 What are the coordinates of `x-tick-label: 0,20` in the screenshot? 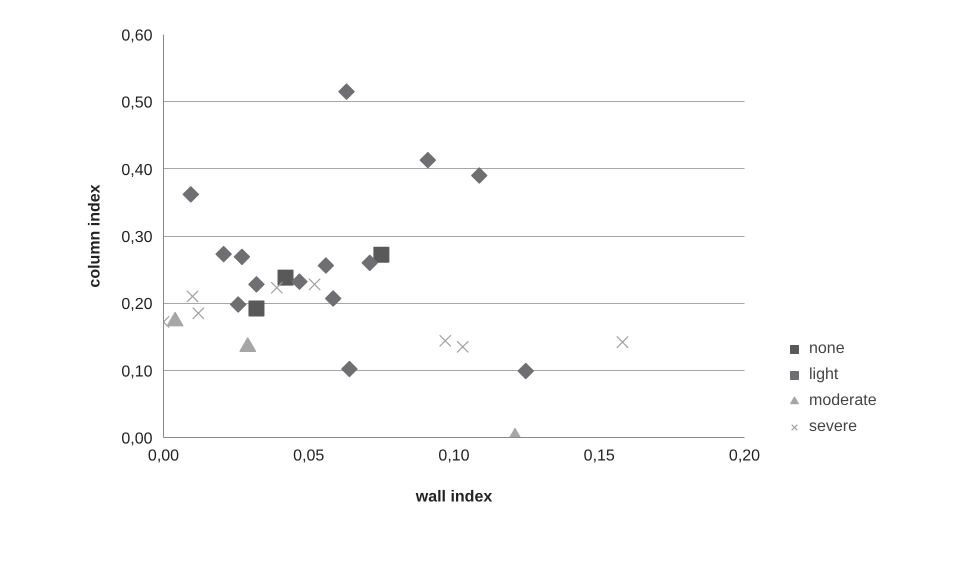 It's located at (744, 456).